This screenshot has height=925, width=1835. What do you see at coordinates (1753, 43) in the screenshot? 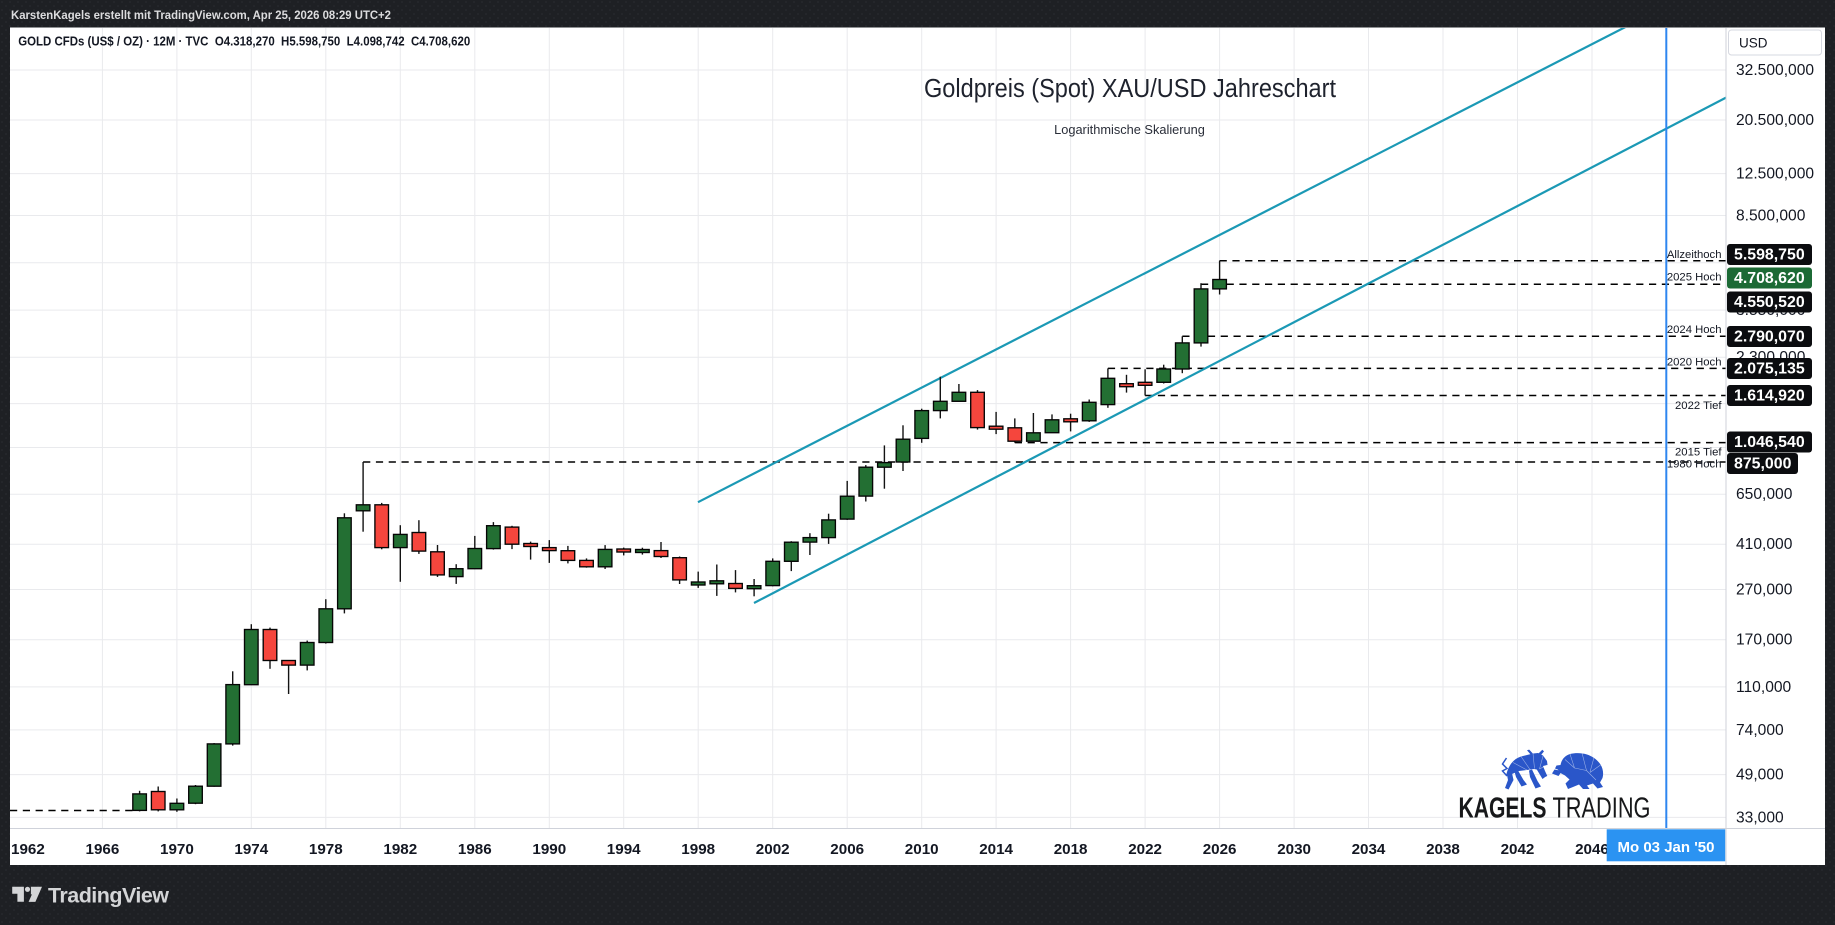
I see `svg-text: USD` at bounding box center [1753, 43].